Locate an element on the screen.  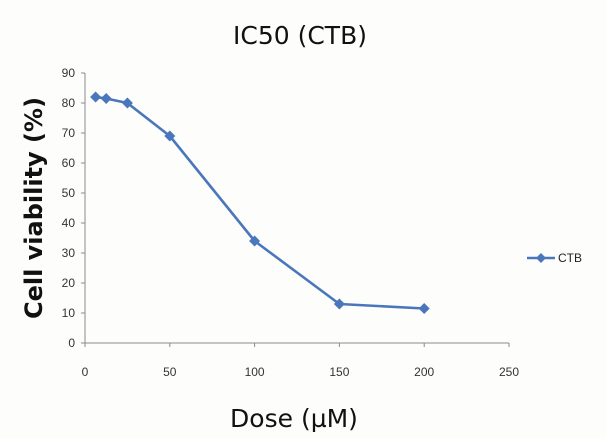
y-tick-label: 70 is located at coordinates (69, 133).